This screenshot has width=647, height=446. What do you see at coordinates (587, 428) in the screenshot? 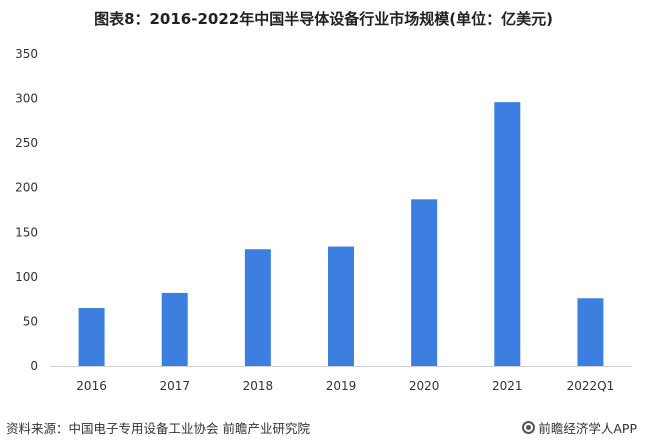
I see `brand-label: 前瞻经济学人APP` at bounding box center [587, 428].